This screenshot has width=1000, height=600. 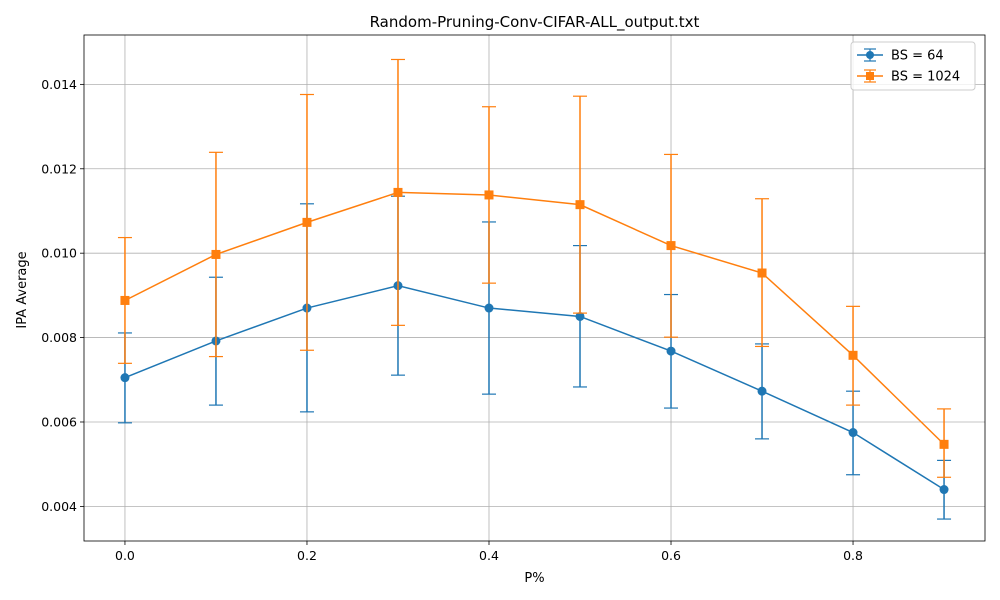 I want to click on legend-box, so click(x=913, y=66).